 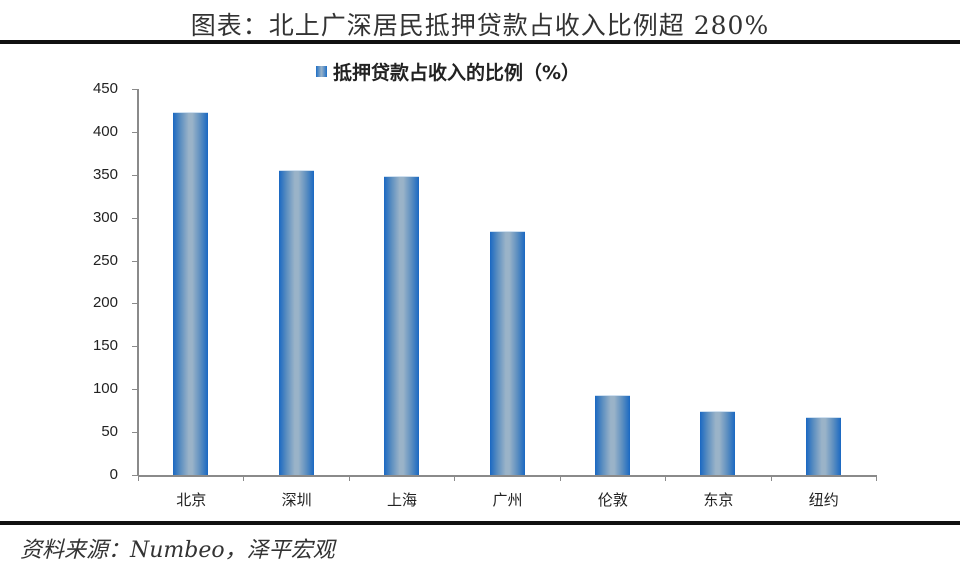 What do you see at coordinates (296, 322) in the screenshot?
I see `bar-深圳` at bounding box center [296, 322].